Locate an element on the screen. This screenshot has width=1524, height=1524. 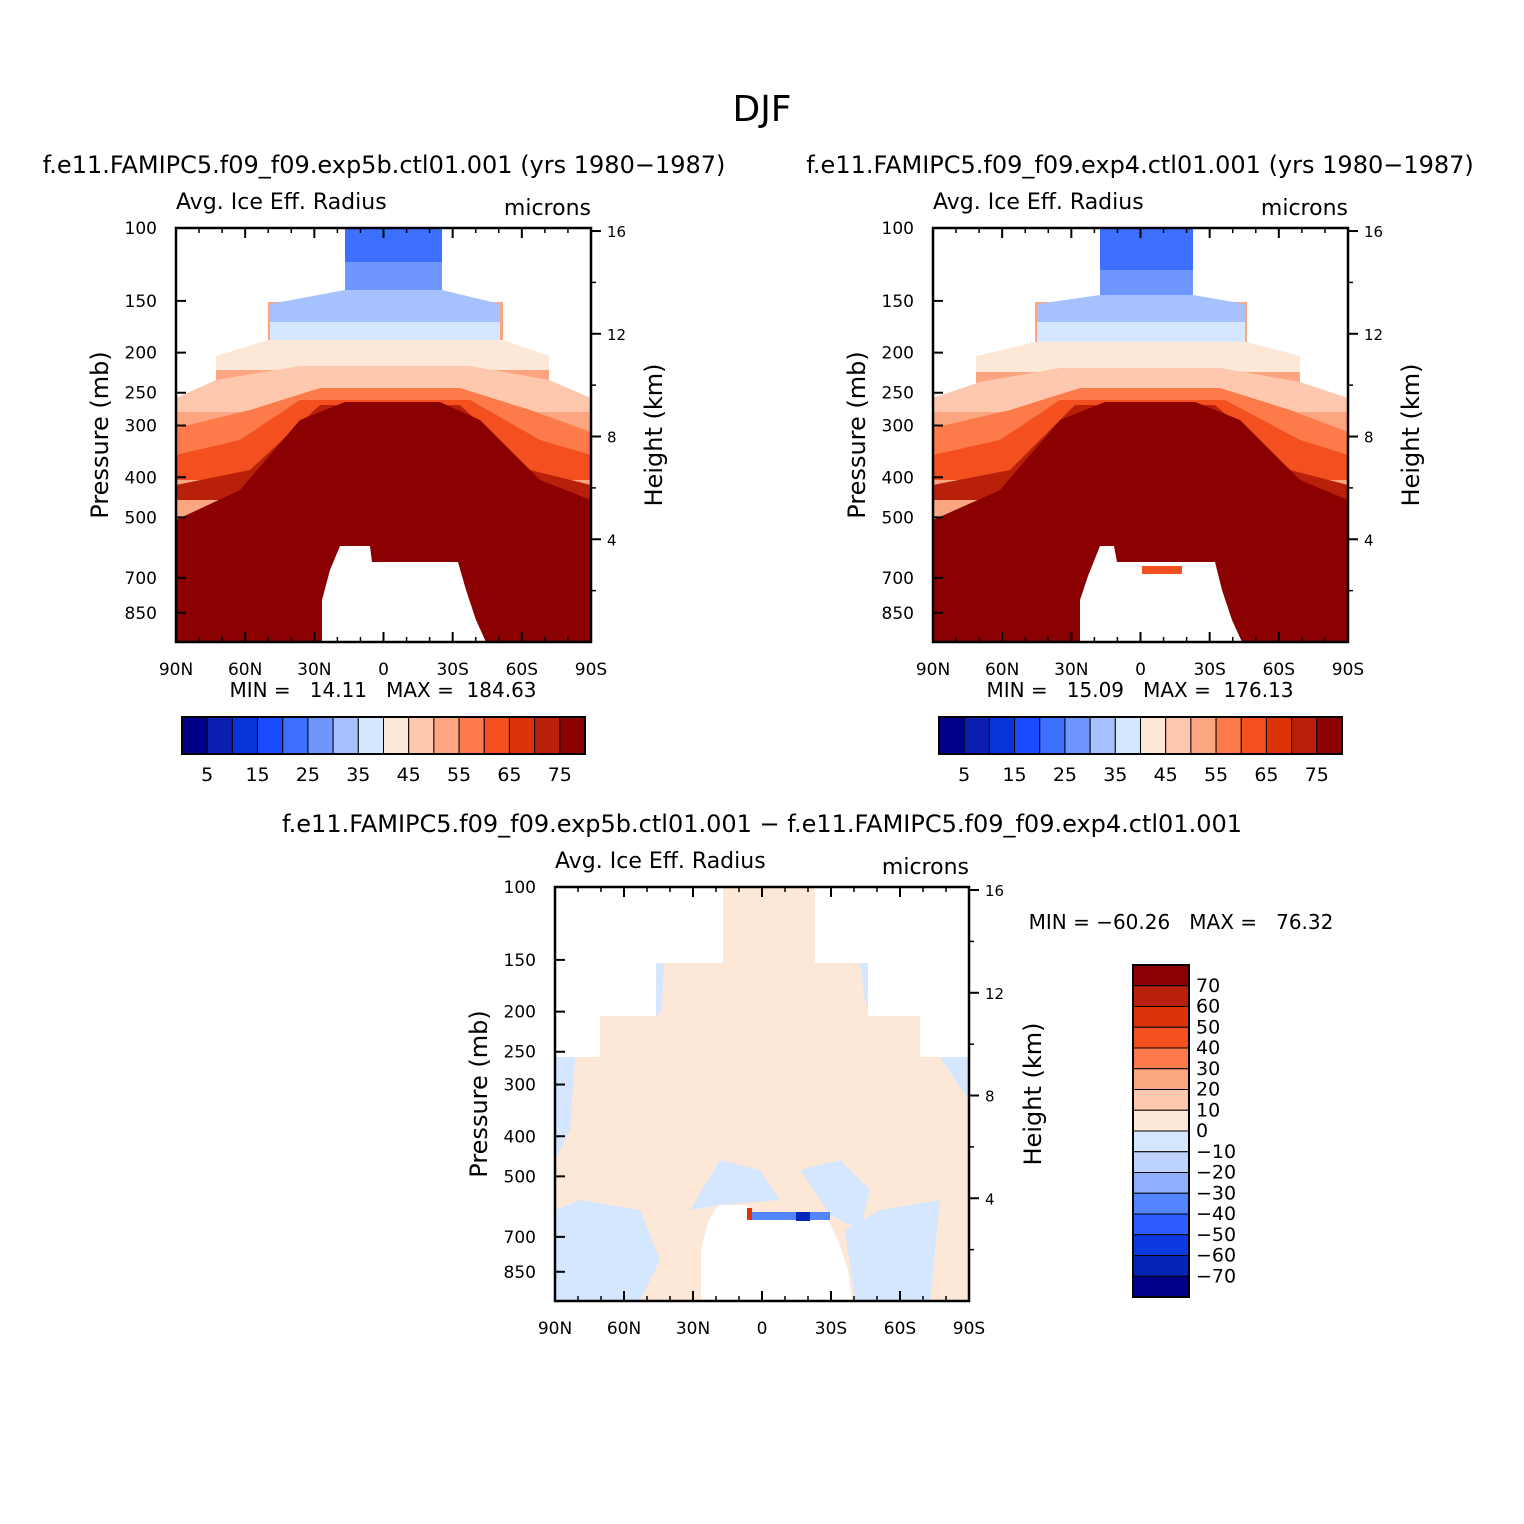
y2-tick-label: 12 is located at coordinates (1373, 335).